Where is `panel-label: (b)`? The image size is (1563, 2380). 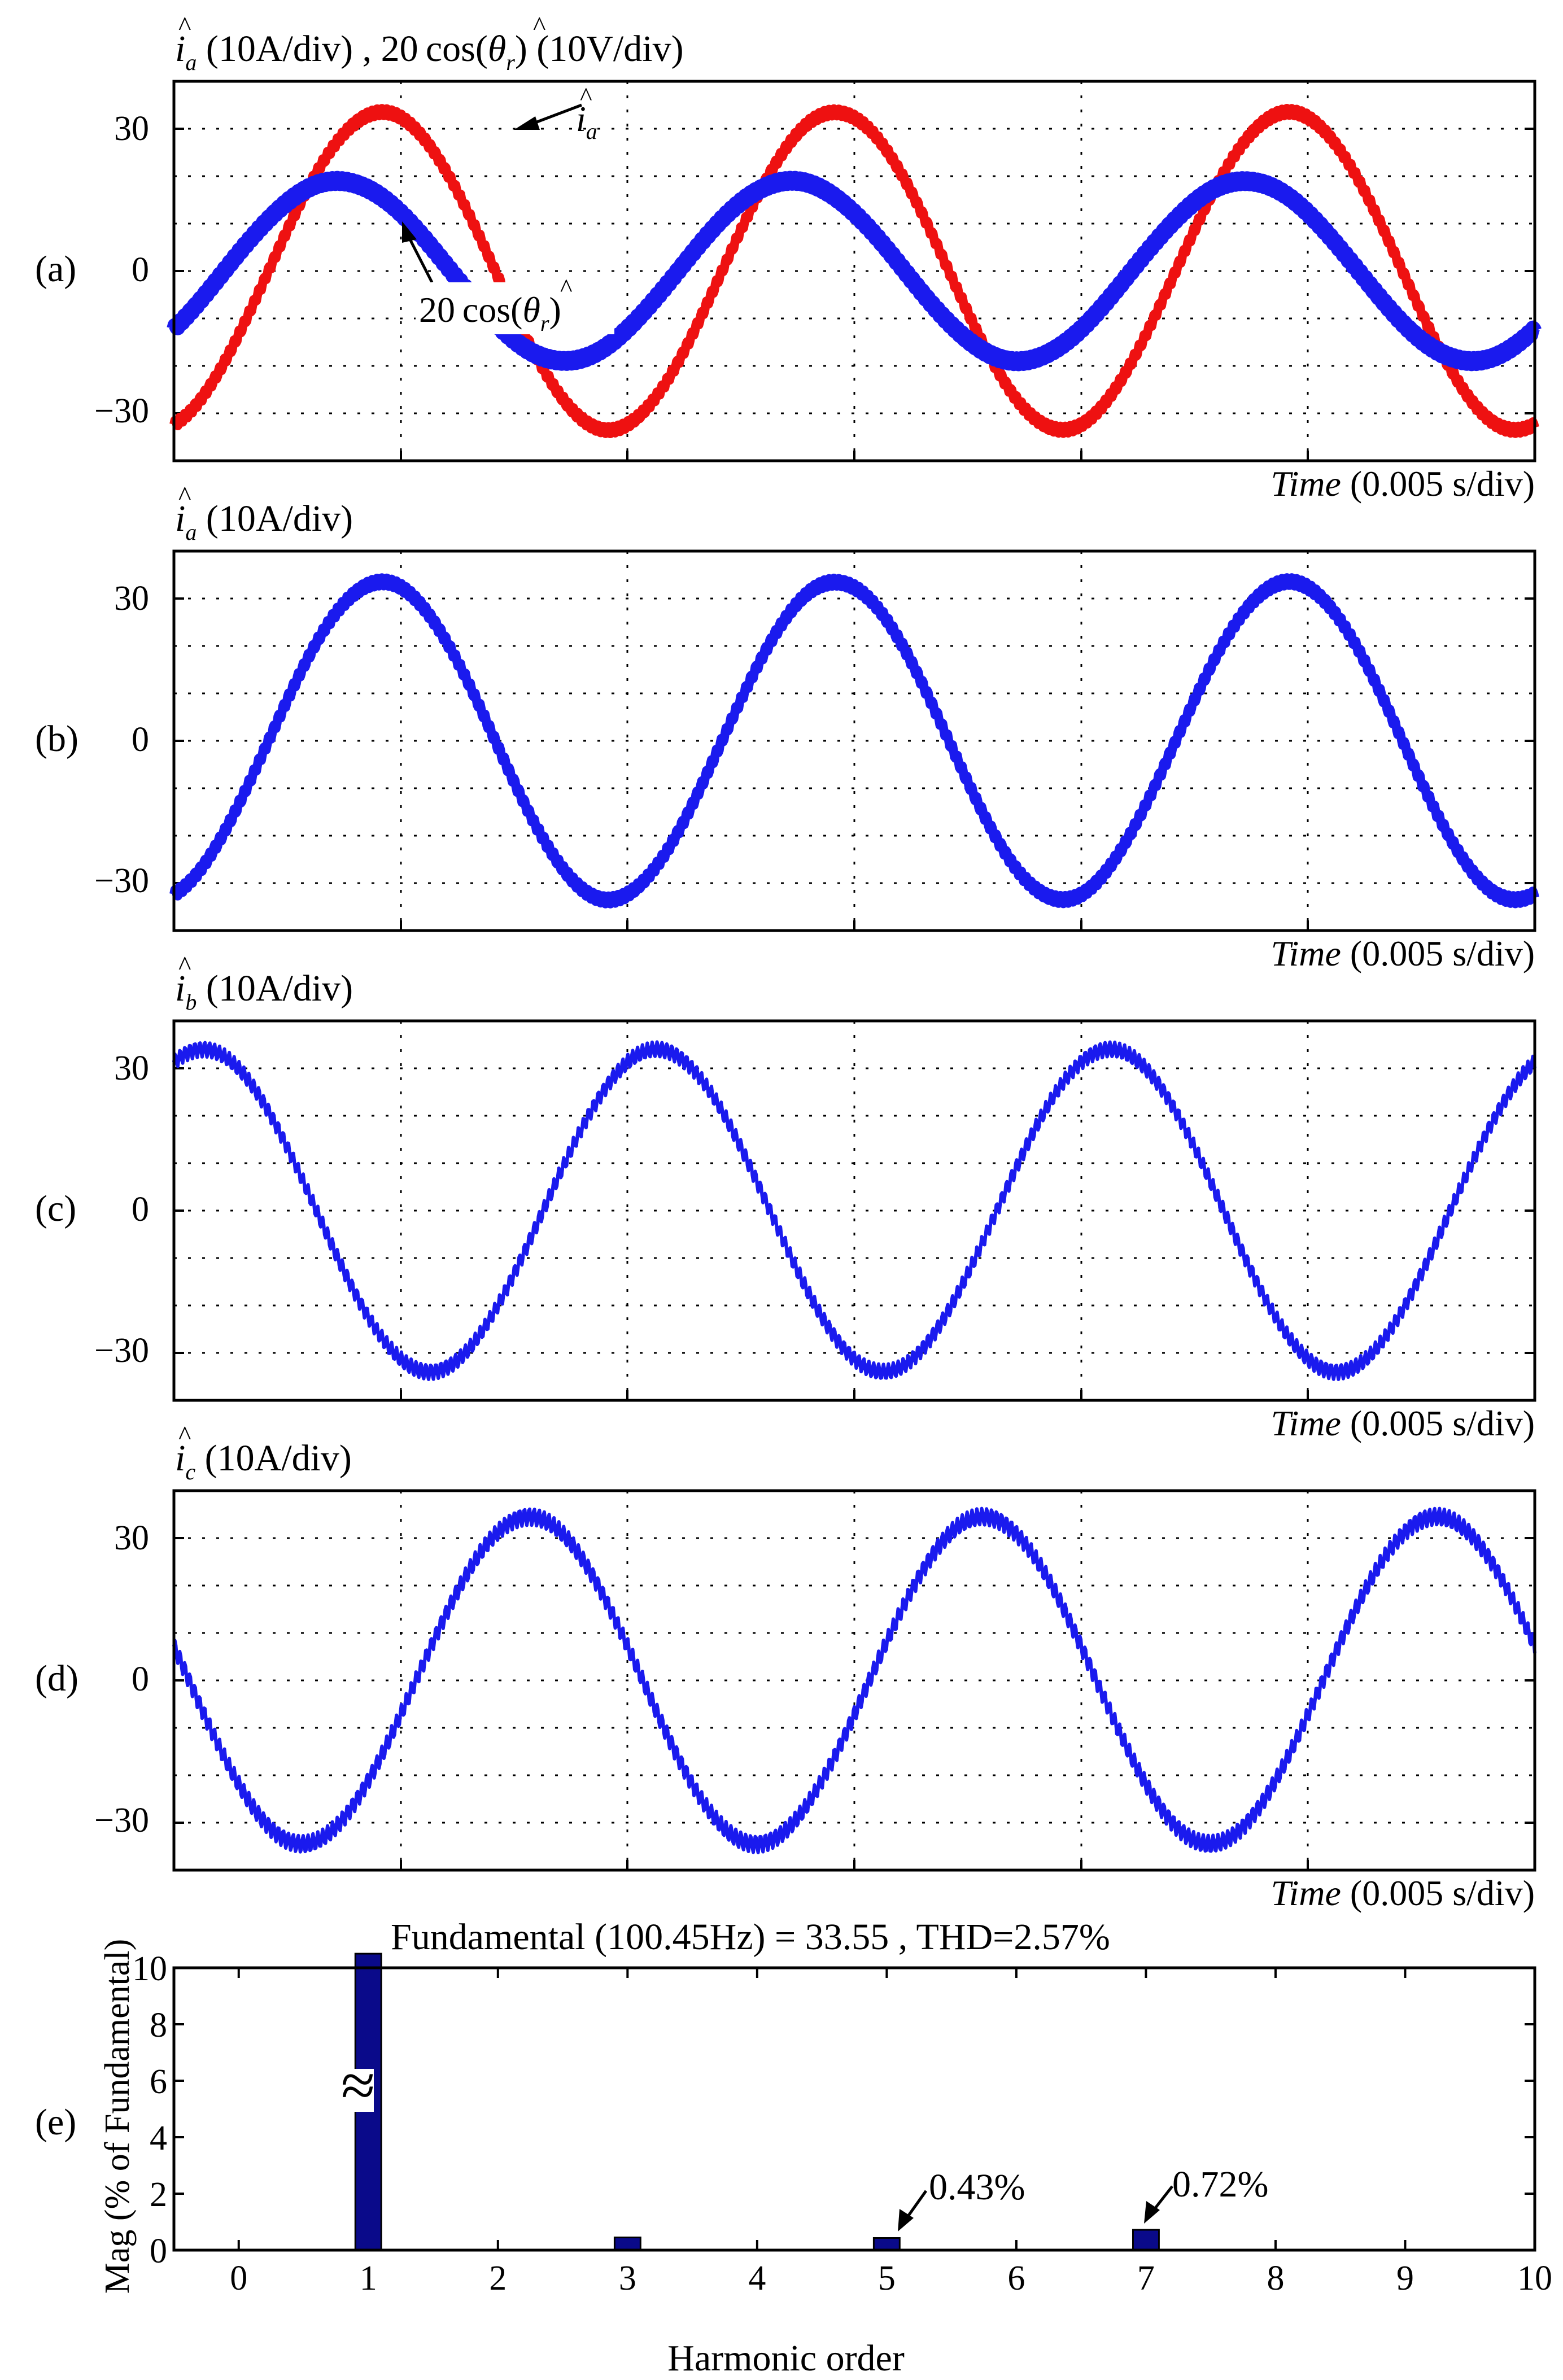
panel-label: (b) is located at coordinates (57, 738).